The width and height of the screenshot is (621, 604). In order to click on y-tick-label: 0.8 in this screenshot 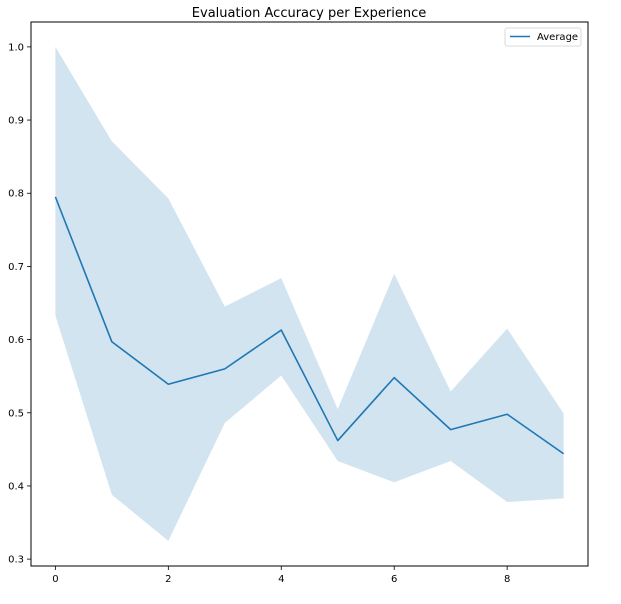, I will do `click(16, 194)`.